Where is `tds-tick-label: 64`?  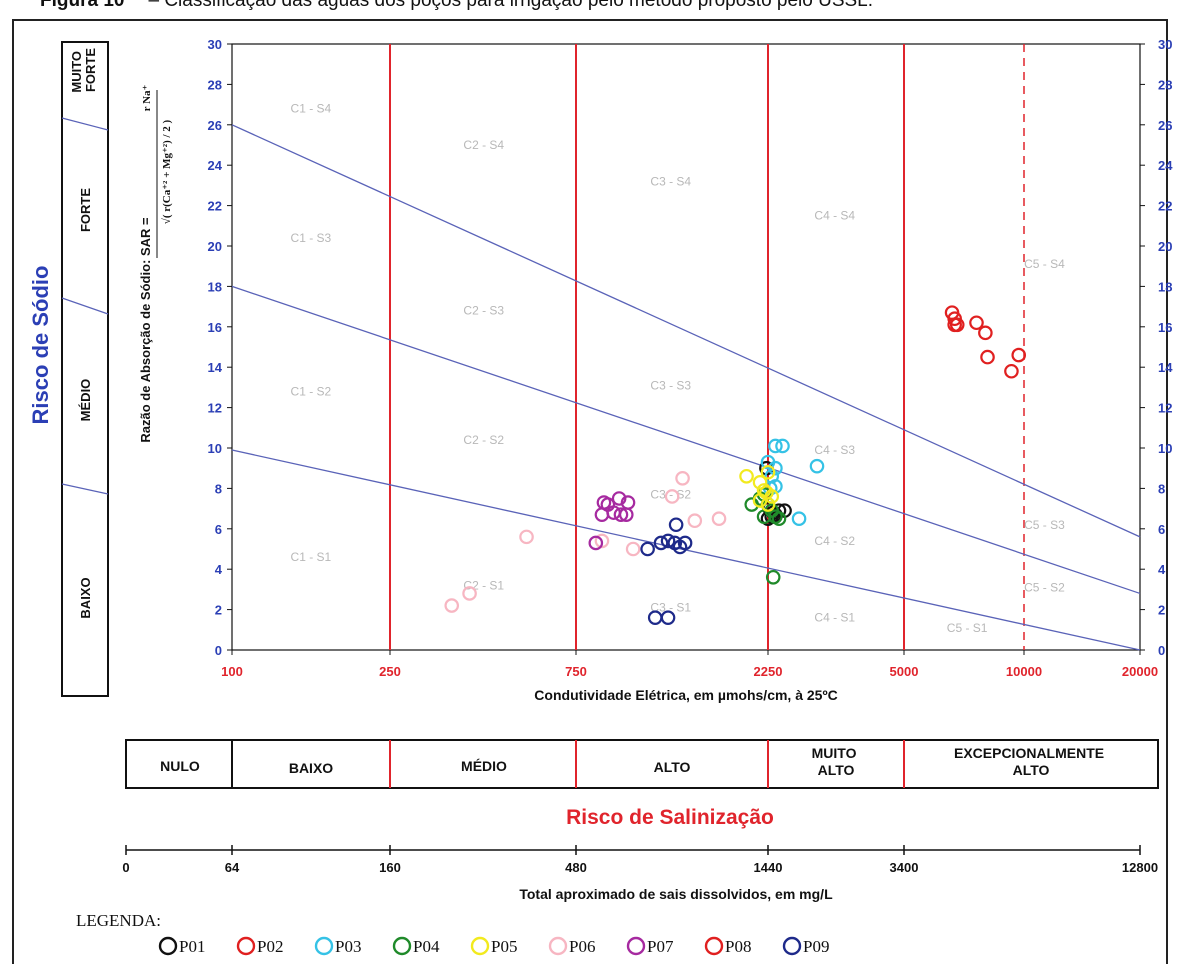 tds-tick-label: 64 is located at coordinates (232, 867).